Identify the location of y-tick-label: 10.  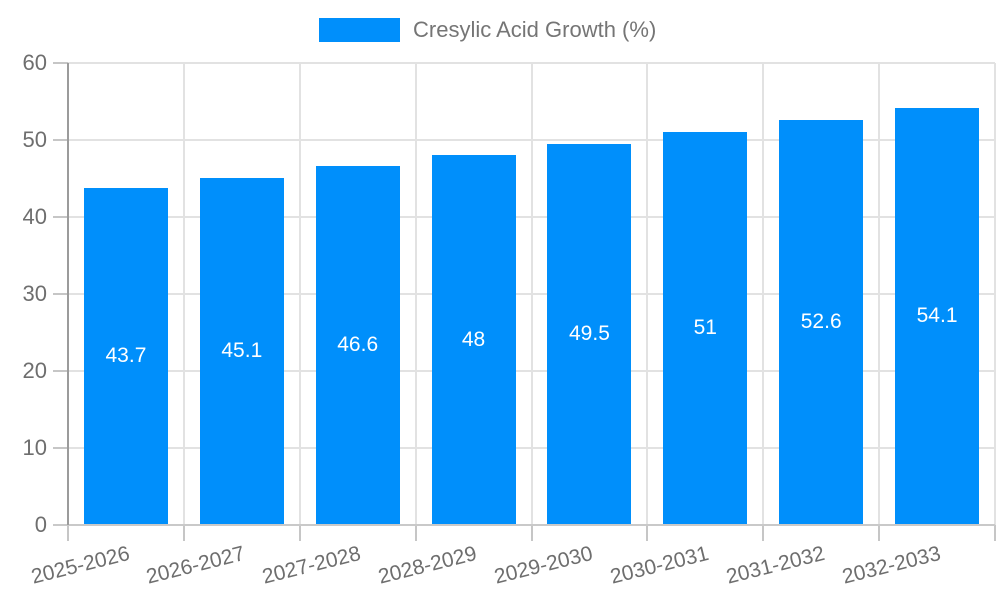
(34, 447).